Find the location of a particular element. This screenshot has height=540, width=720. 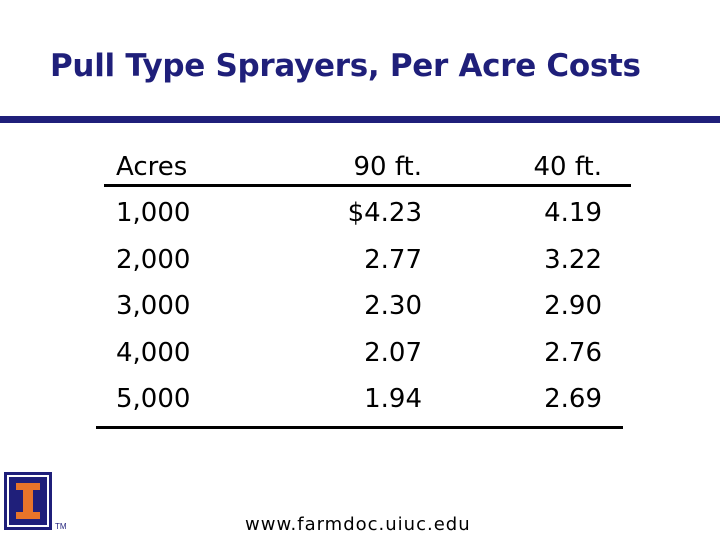

column-header-40ft: 40 ft. is located at coordinates (567, 167).